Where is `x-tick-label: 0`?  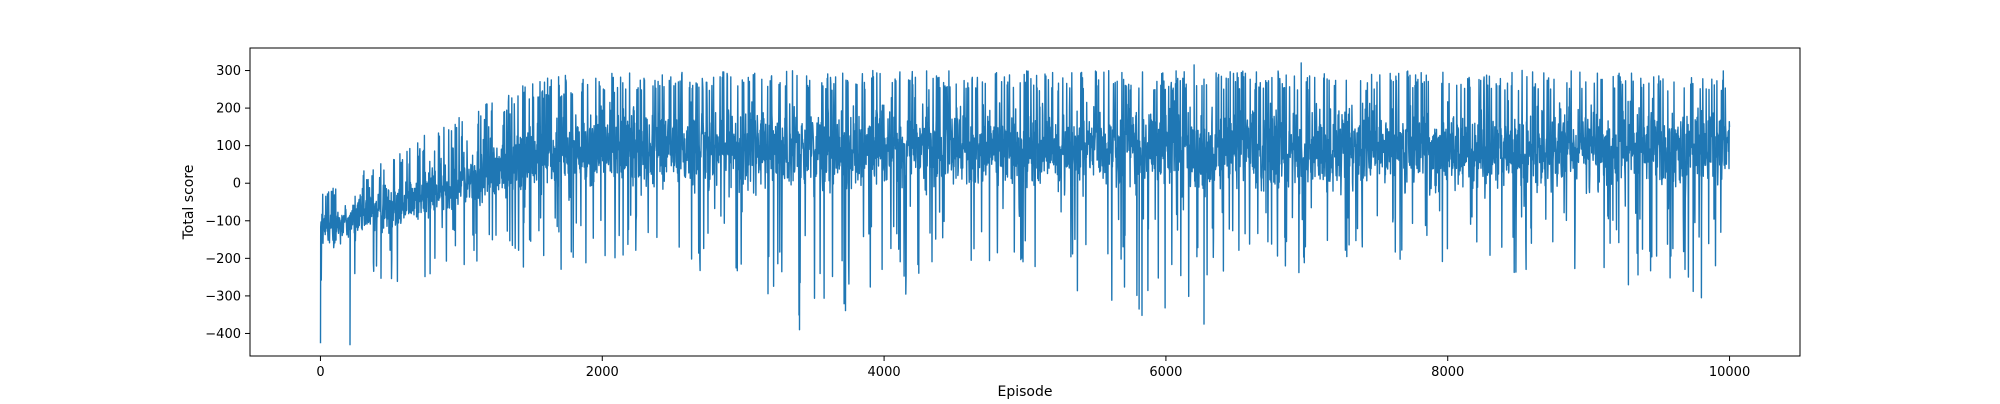 x-tick-label: 0 is located at coordinates (320, 372).